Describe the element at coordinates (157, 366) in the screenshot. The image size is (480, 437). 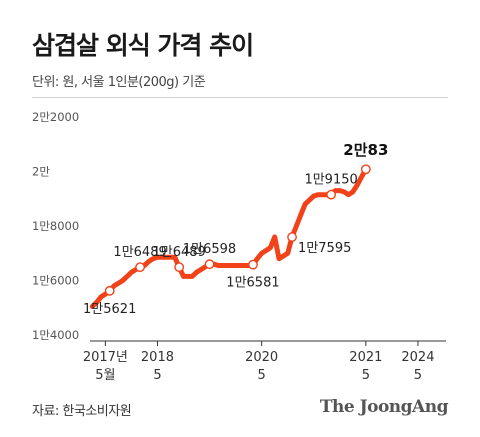
I see `x-tick-label: 2018 5` at that location.